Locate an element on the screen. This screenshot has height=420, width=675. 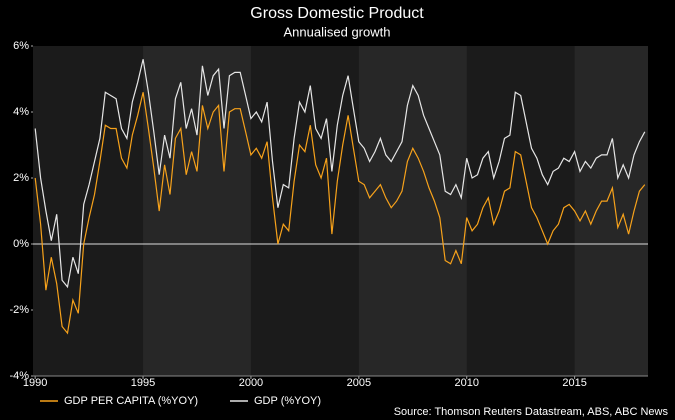
legend-label: GDP (%YOY) is located at coordinates (287, 401).